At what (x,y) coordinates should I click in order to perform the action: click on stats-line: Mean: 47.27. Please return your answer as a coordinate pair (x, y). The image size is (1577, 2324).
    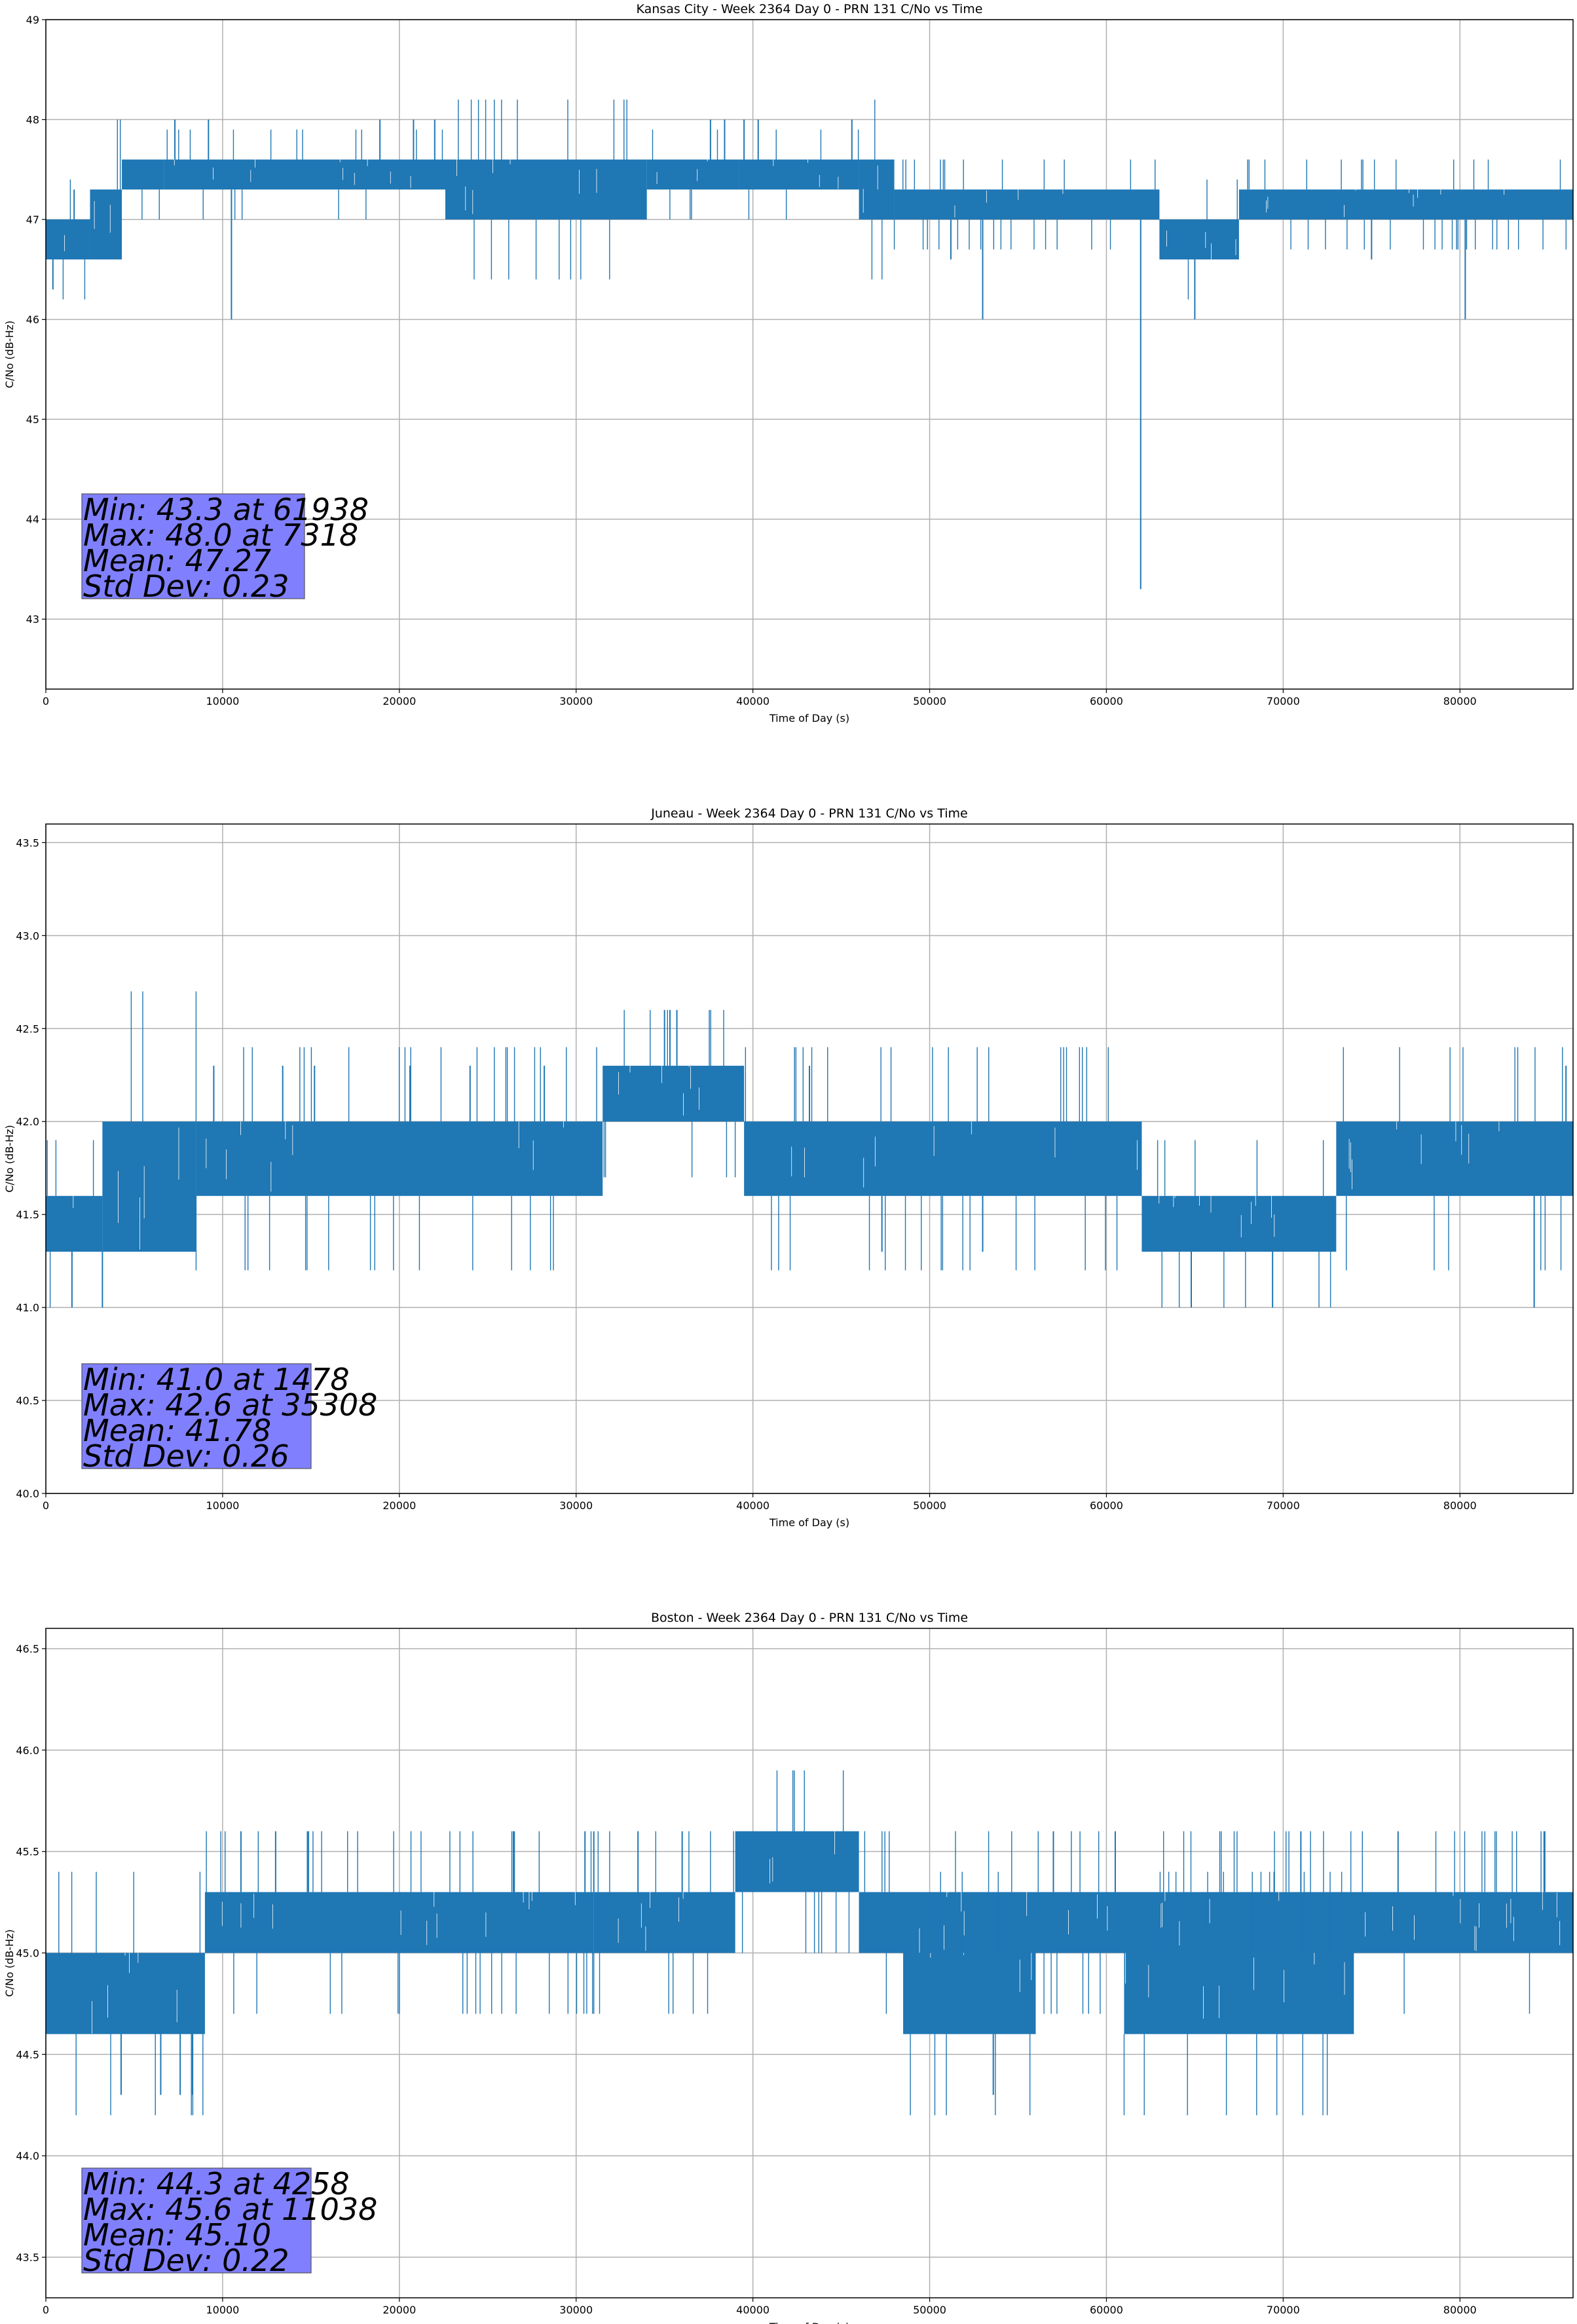
    Looking at the image, I should click on (177, 560).